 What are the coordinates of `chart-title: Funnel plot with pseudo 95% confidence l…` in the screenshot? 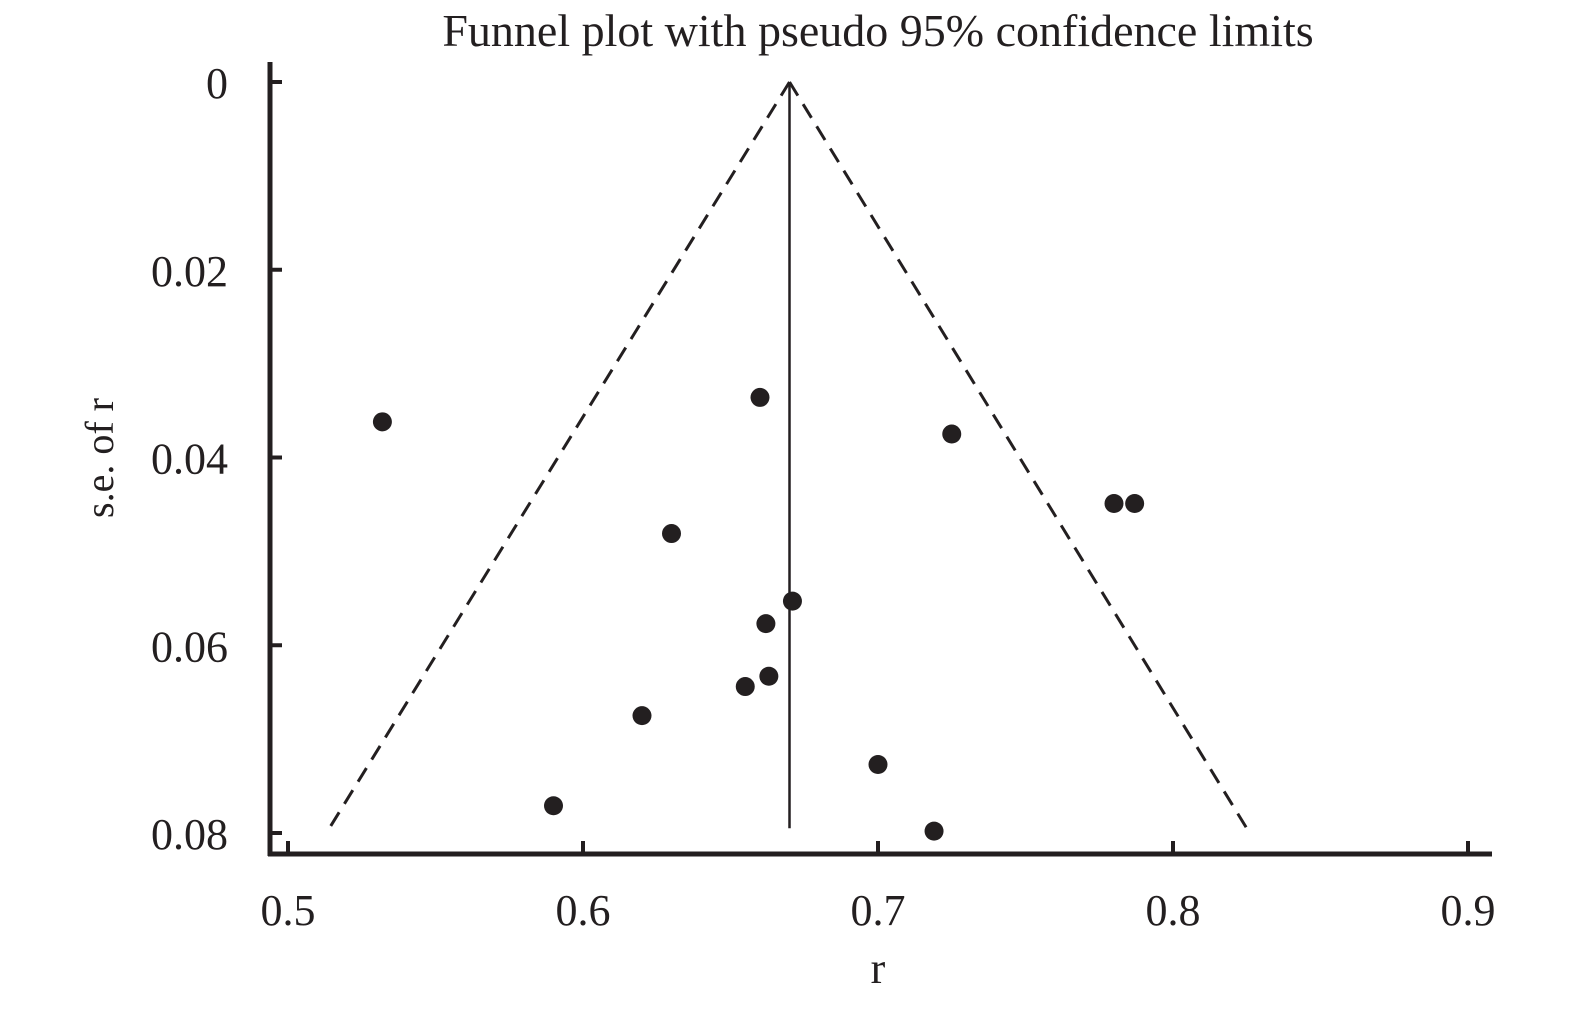 It's located at (877, 30).